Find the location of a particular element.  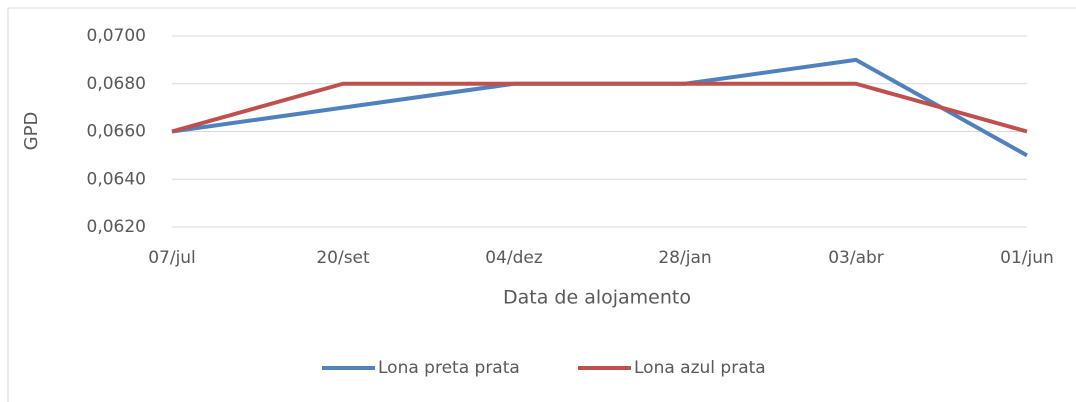

legend-label: Lona azul prata is located at coordinates (700, 368).